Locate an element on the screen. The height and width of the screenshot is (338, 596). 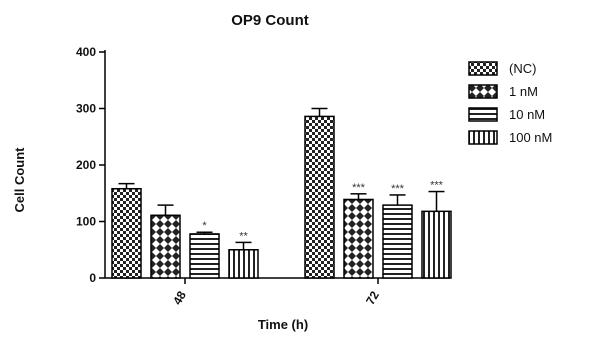
legend-label: 100 nM is located at coordinates (530, 137).